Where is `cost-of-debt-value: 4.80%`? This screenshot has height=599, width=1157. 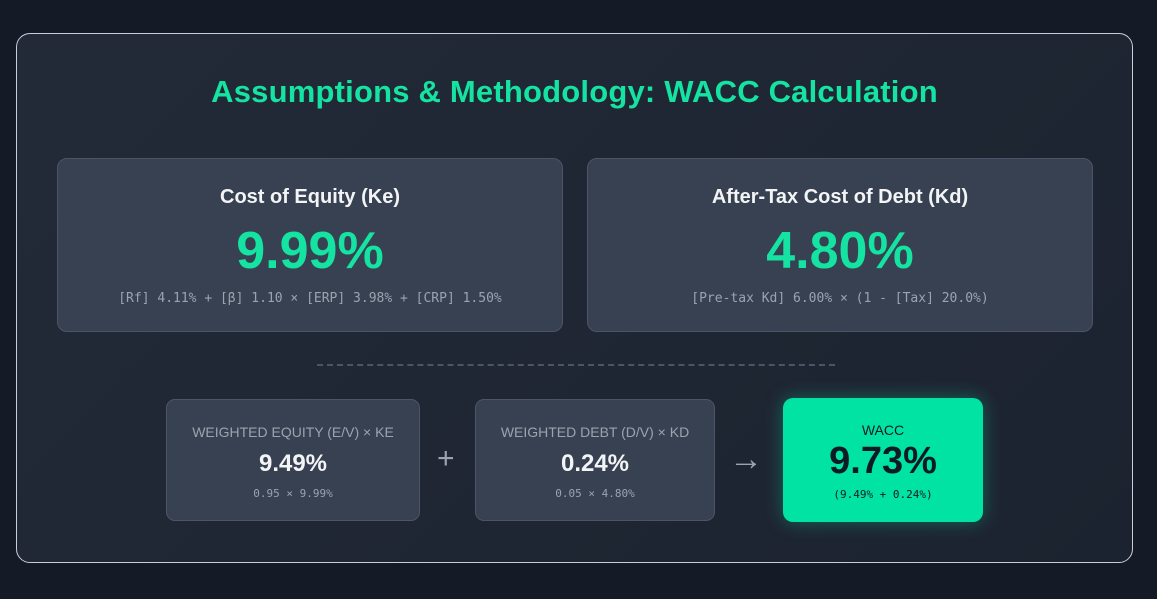 cost-of-debt-value: 4.80% is located at coordinates (840, 251).